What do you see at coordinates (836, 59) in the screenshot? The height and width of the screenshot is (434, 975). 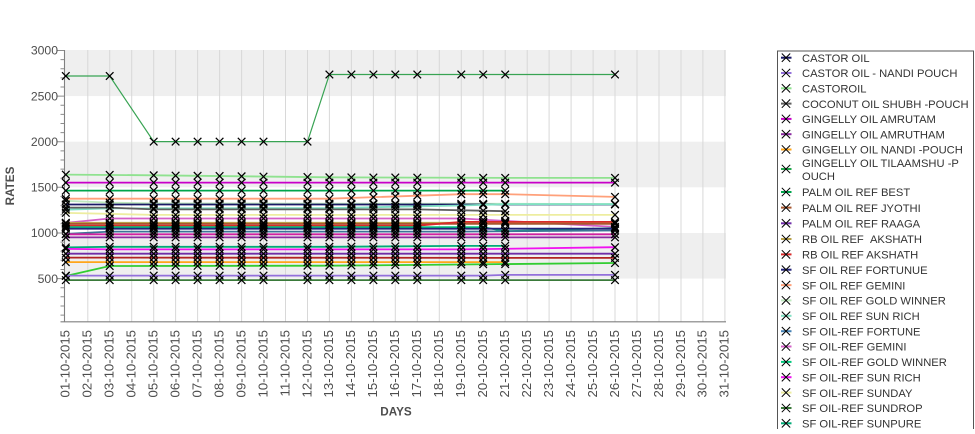 I see `svg-text: CASTOR OIL` at bounding box center [836, 59].